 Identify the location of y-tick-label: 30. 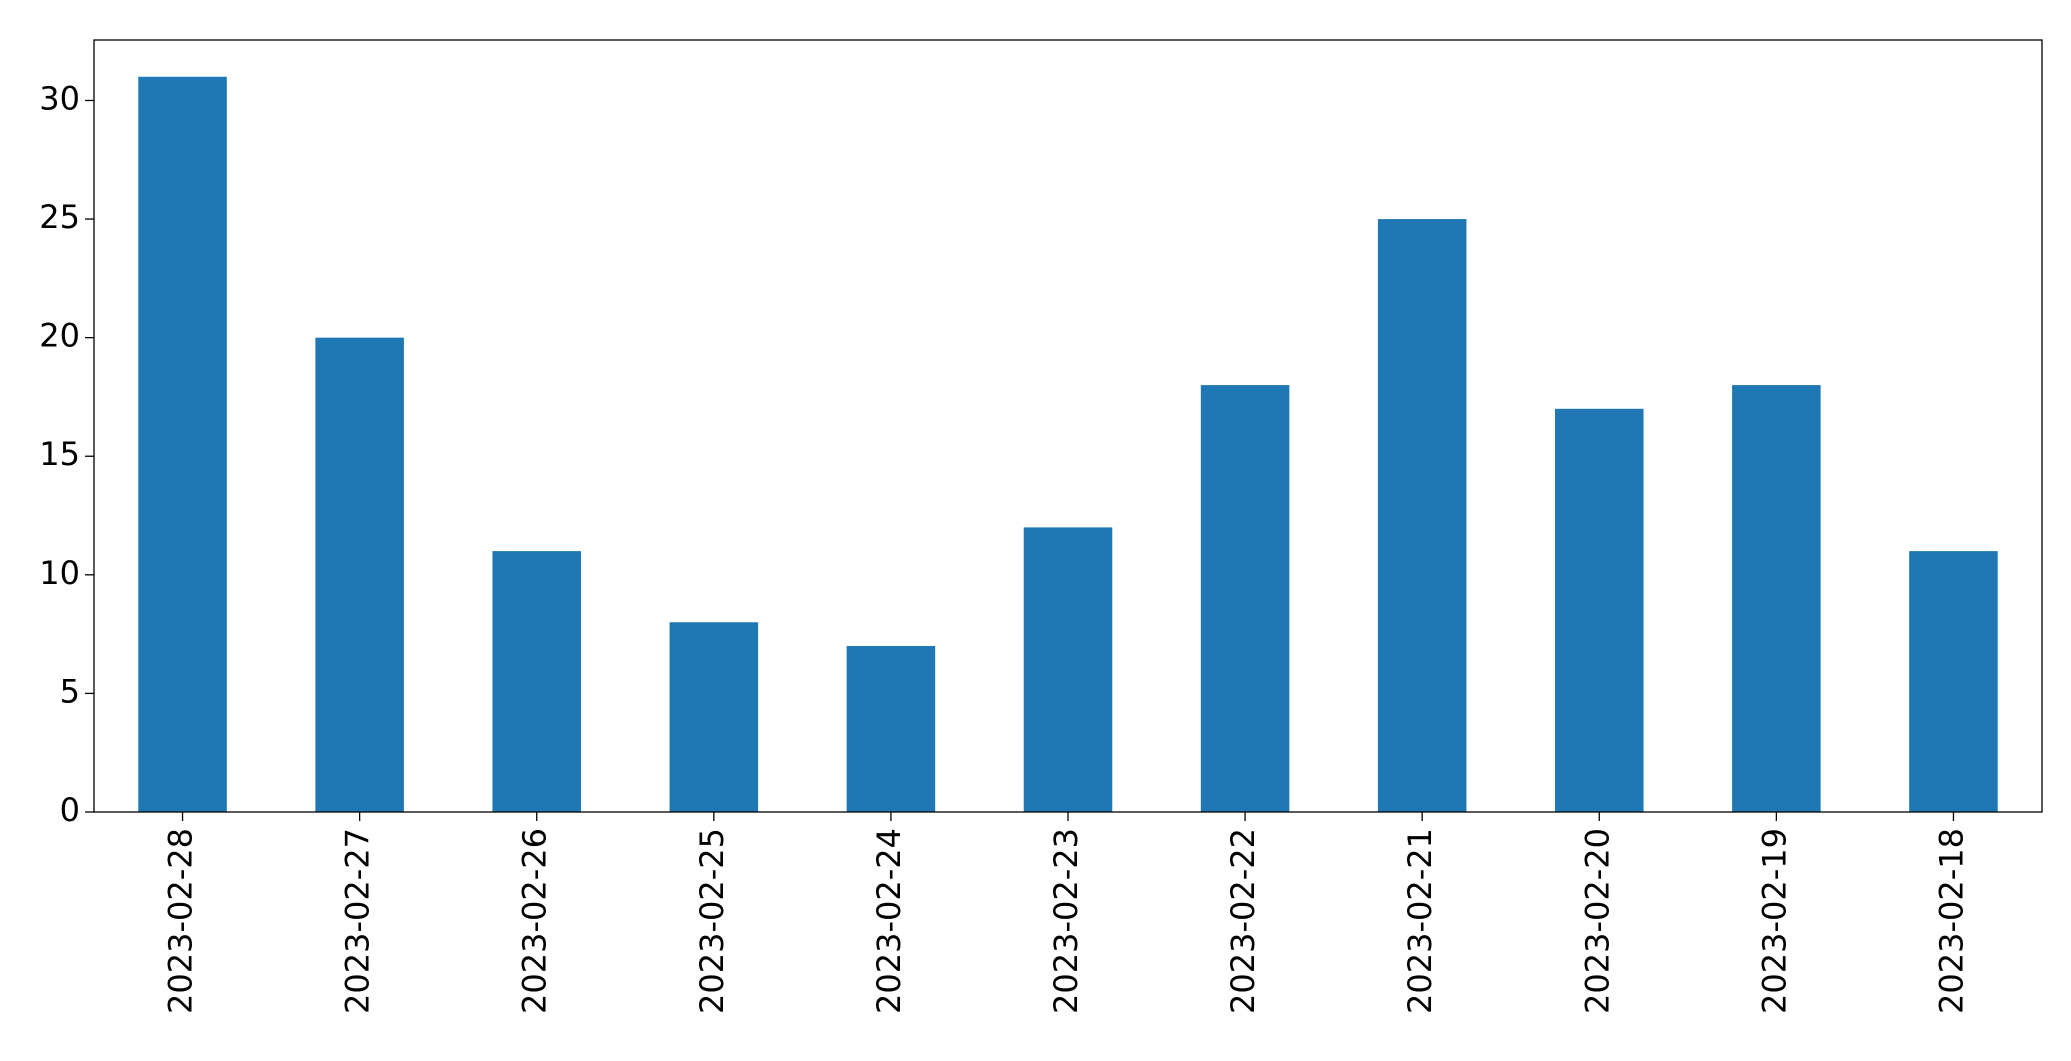
(59, 98).